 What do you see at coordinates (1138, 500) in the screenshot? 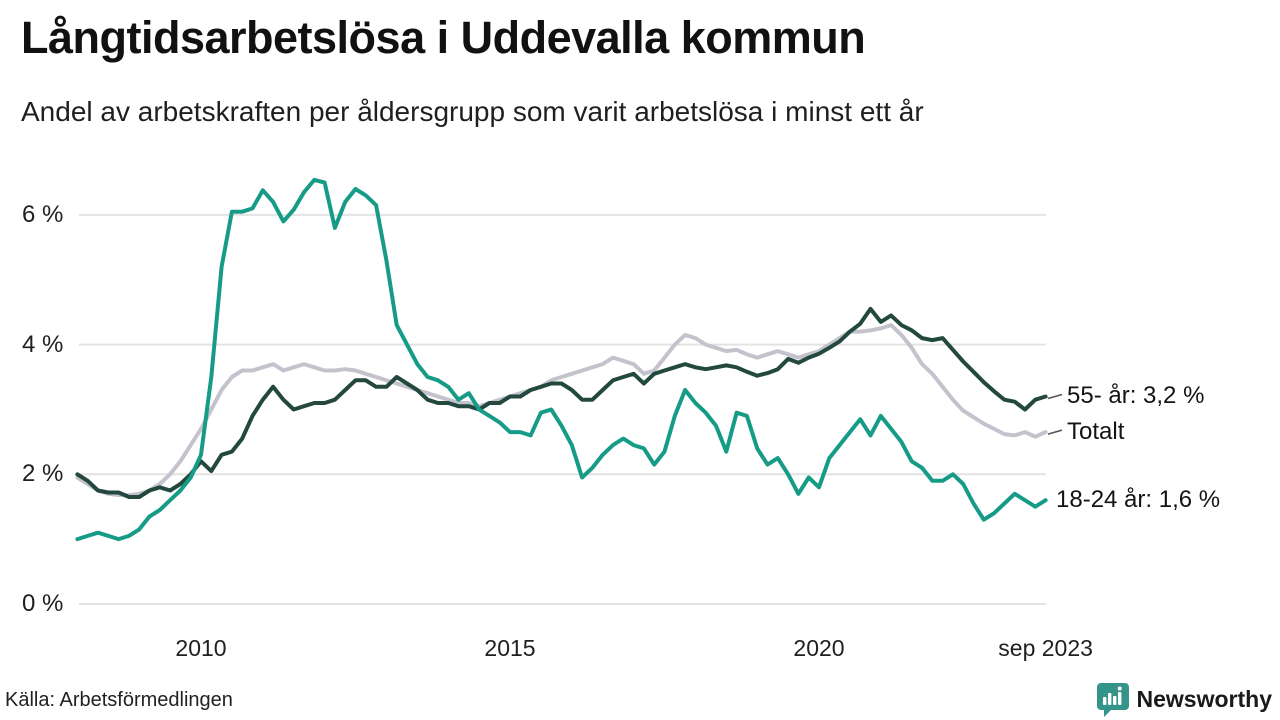
I see `series-end-label: 18-24 år: 1,6 %` at bounding box center [1138, 500].